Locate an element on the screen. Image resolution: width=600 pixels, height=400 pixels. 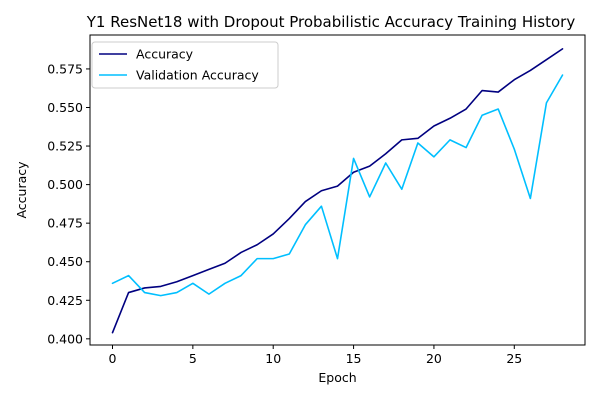
legend-box is located at coordinates (185, 65).